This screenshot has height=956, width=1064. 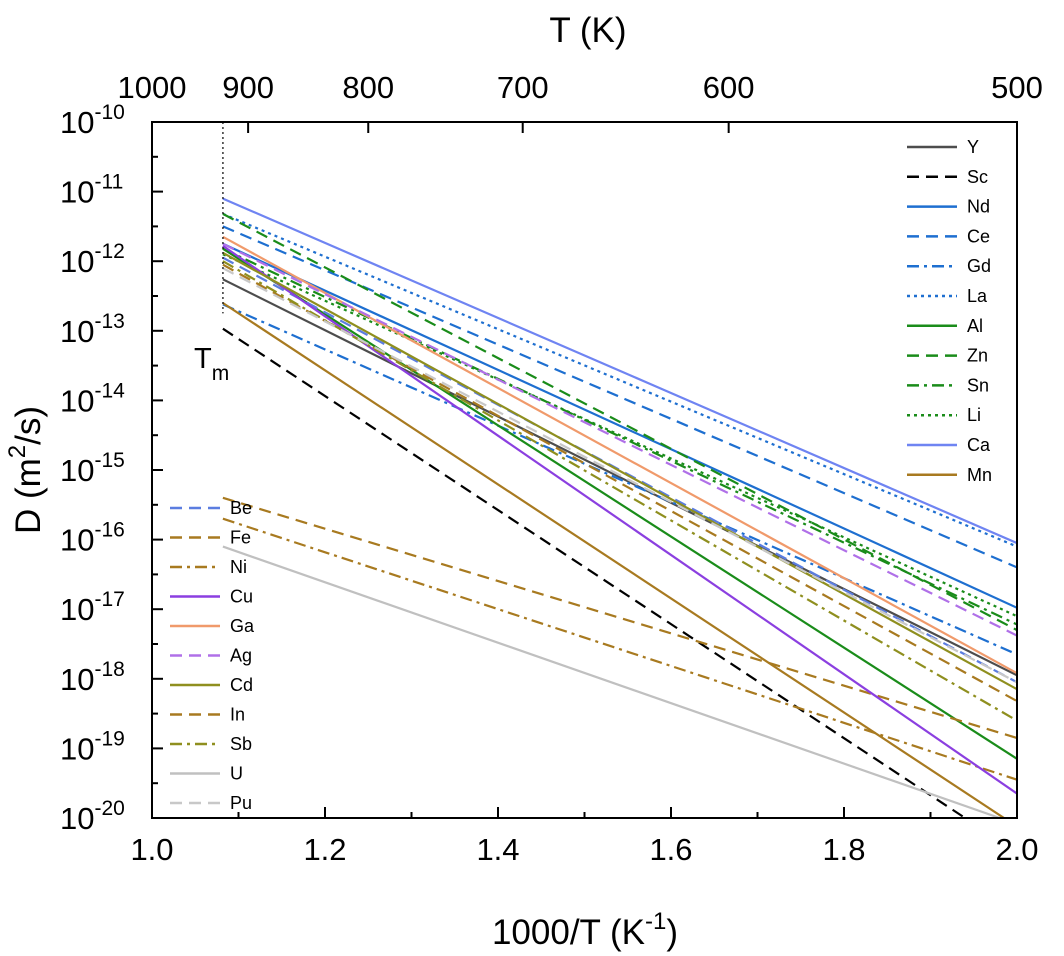 I want to click on legend-bottom-left: Be Fe Ni Cu Ga Ag Cd In Sb U Pu, so click(x=212, y=655).